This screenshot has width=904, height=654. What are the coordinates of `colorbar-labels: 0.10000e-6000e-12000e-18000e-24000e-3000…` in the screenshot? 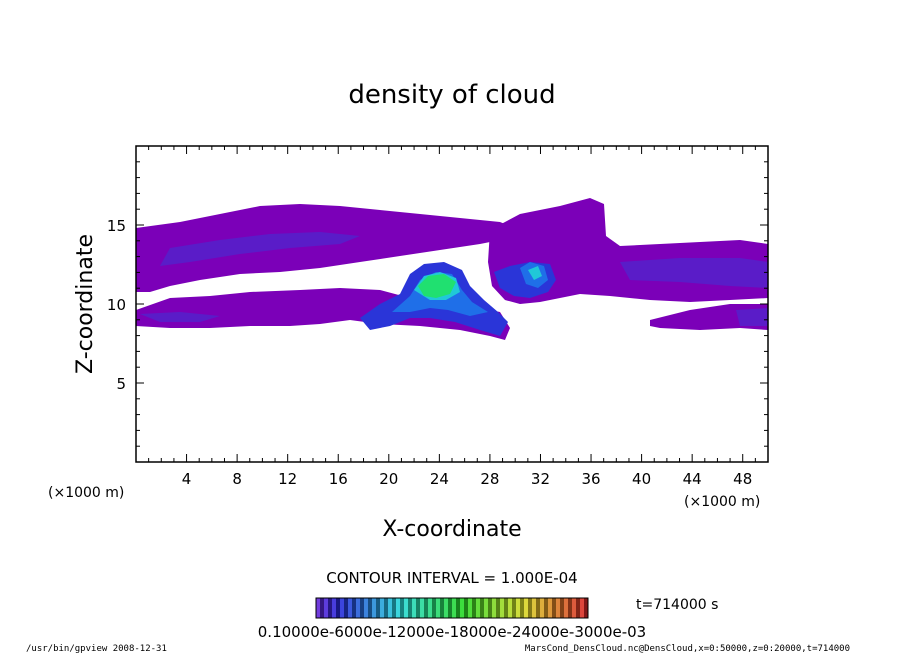 It's located at (452, 632).